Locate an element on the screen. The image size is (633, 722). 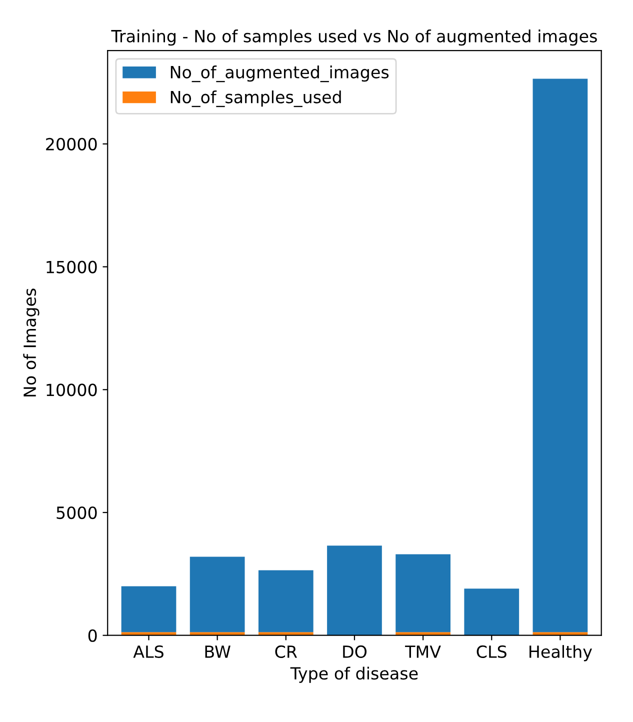
y-tick-label: 20000 is located at coordinates (71, 144).